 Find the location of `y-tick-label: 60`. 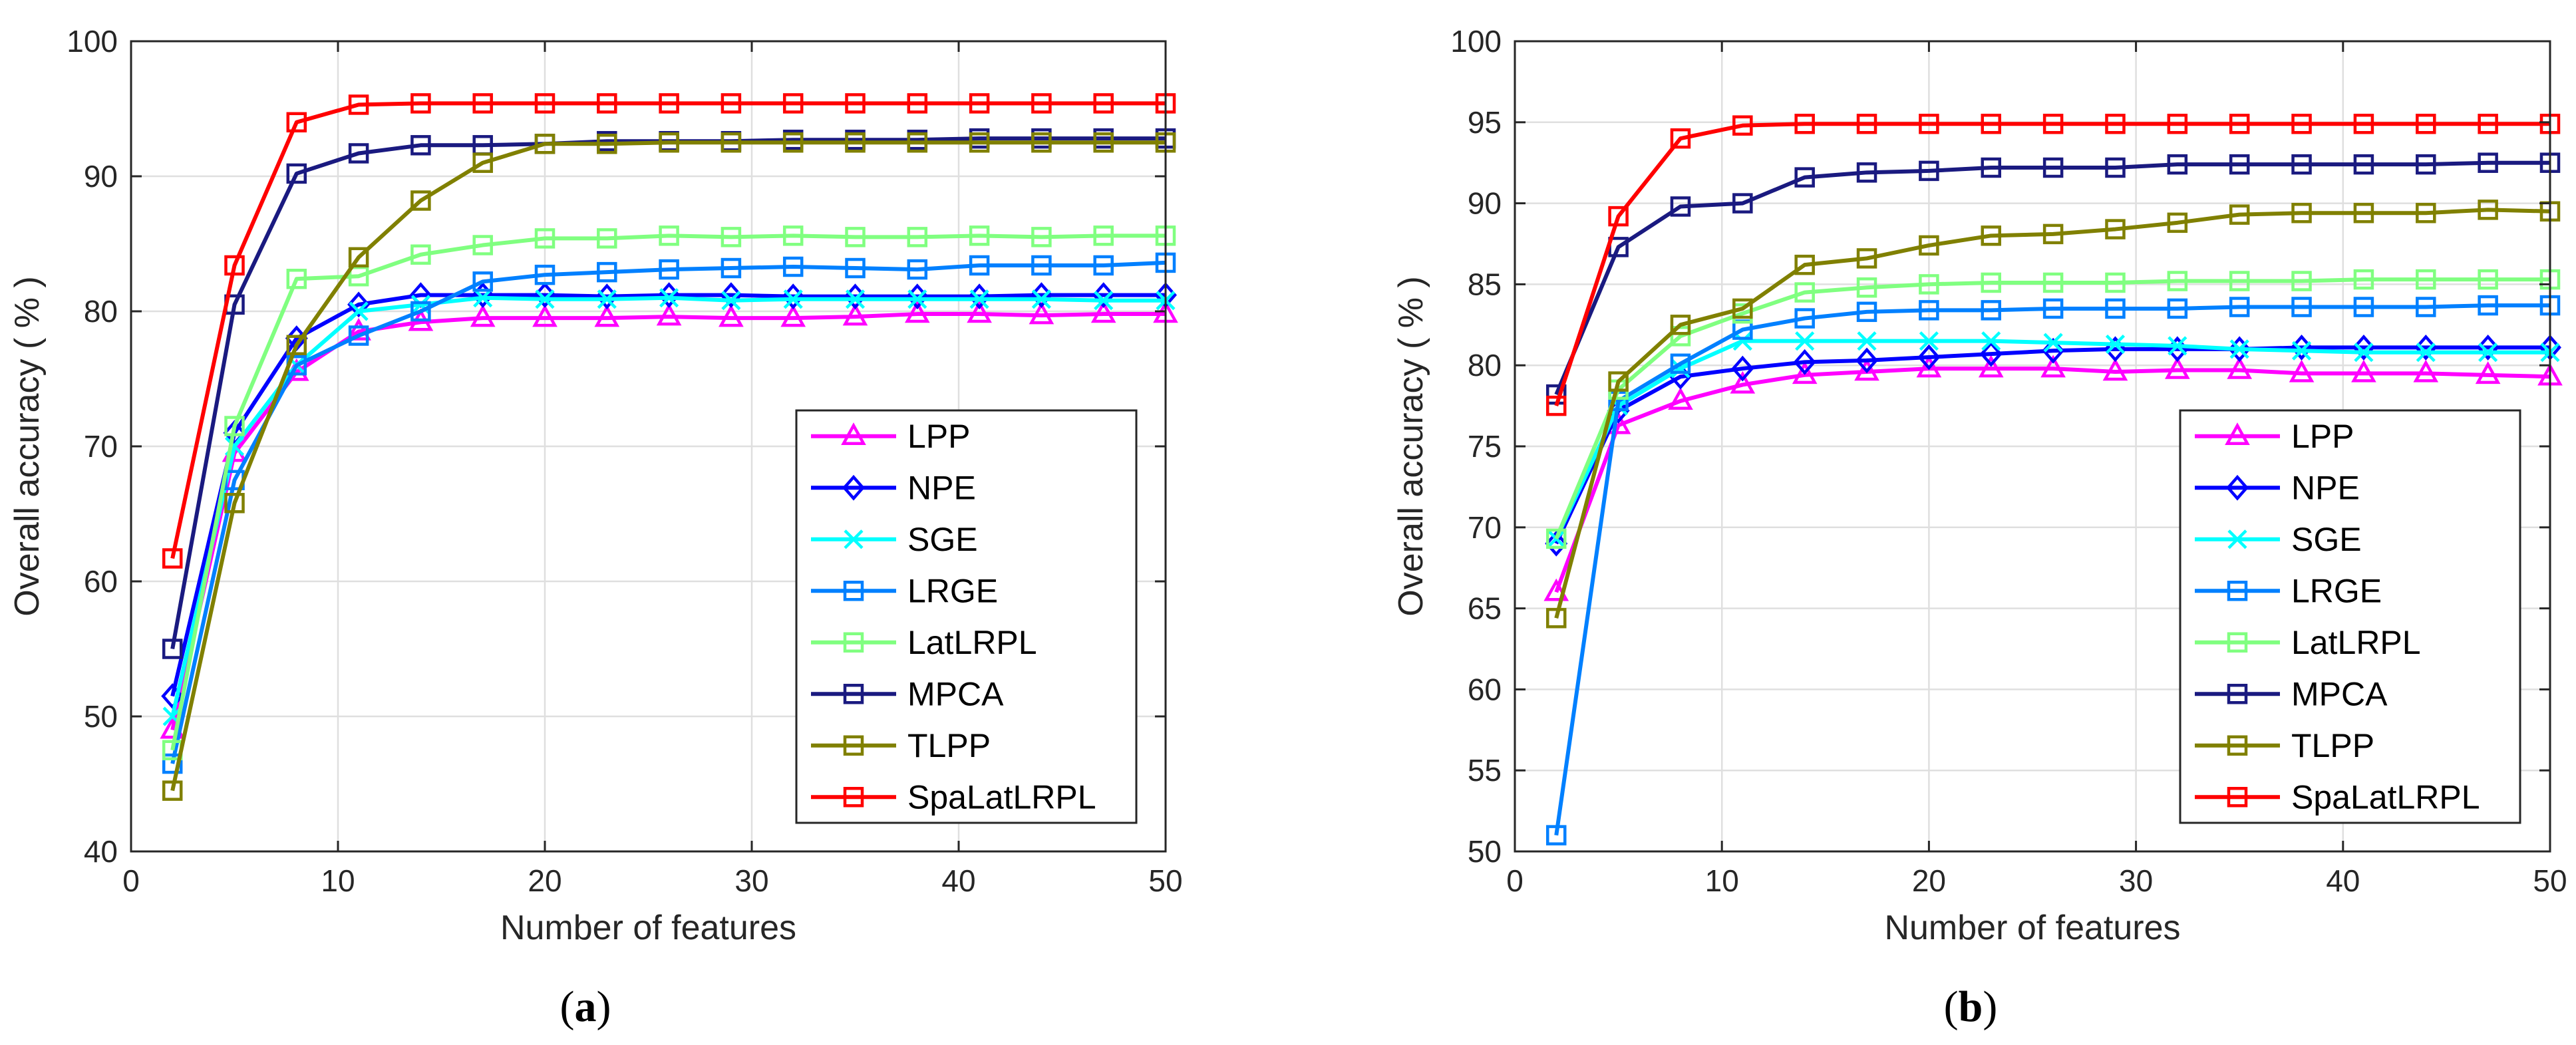

y-tick-label: 60 is located at coordinates (1485, 689).